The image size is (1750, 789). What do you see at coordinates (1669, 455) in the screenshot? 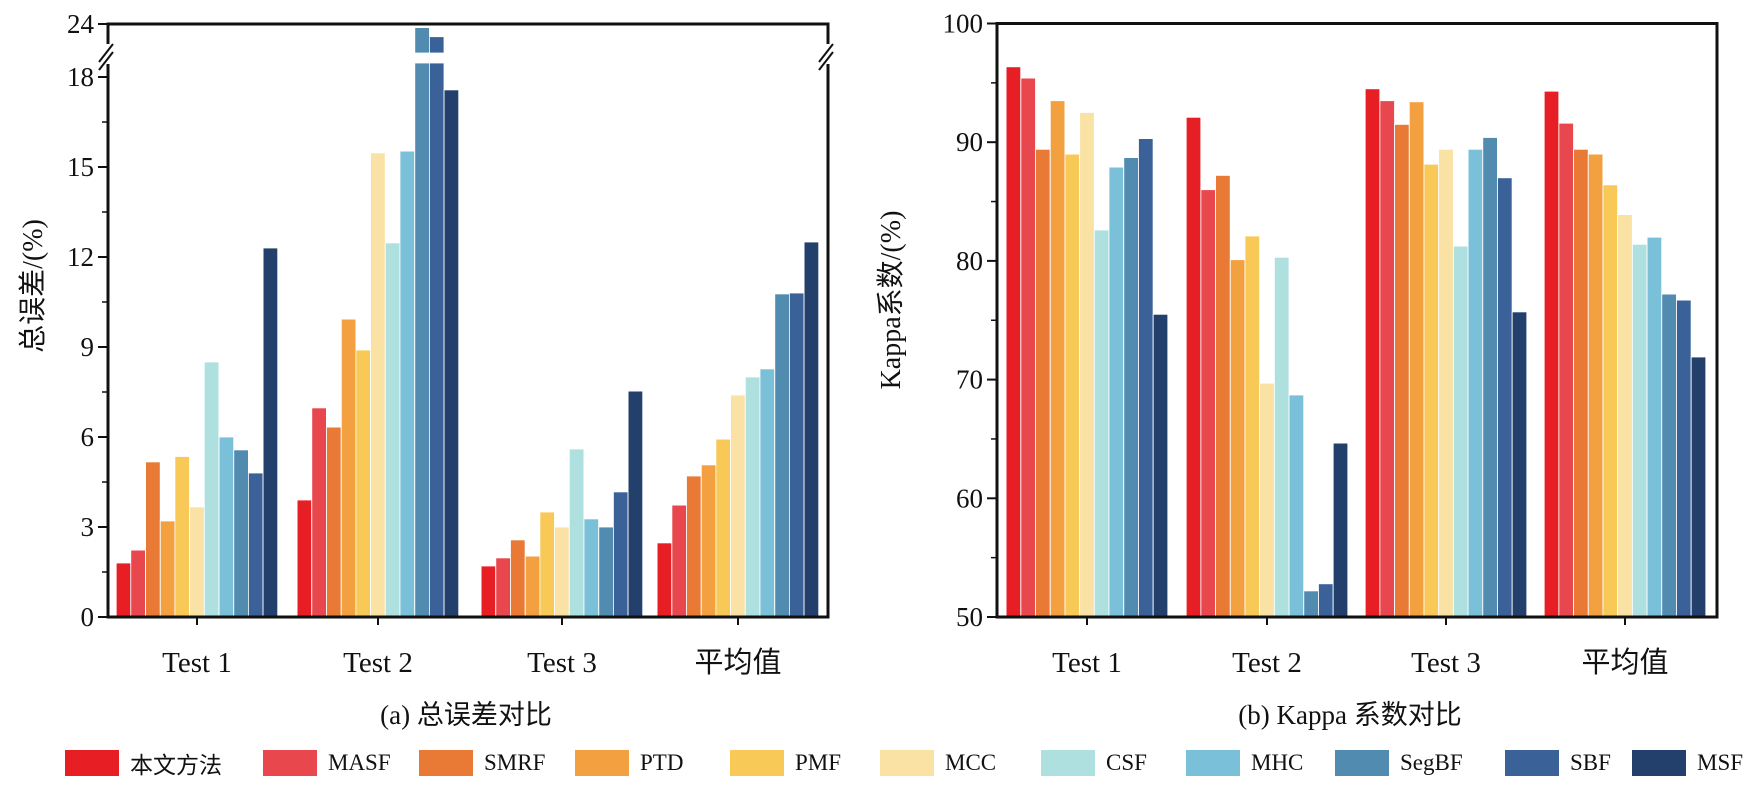
I see `bar-segbf-ours` at bounding box center [1669, 455].